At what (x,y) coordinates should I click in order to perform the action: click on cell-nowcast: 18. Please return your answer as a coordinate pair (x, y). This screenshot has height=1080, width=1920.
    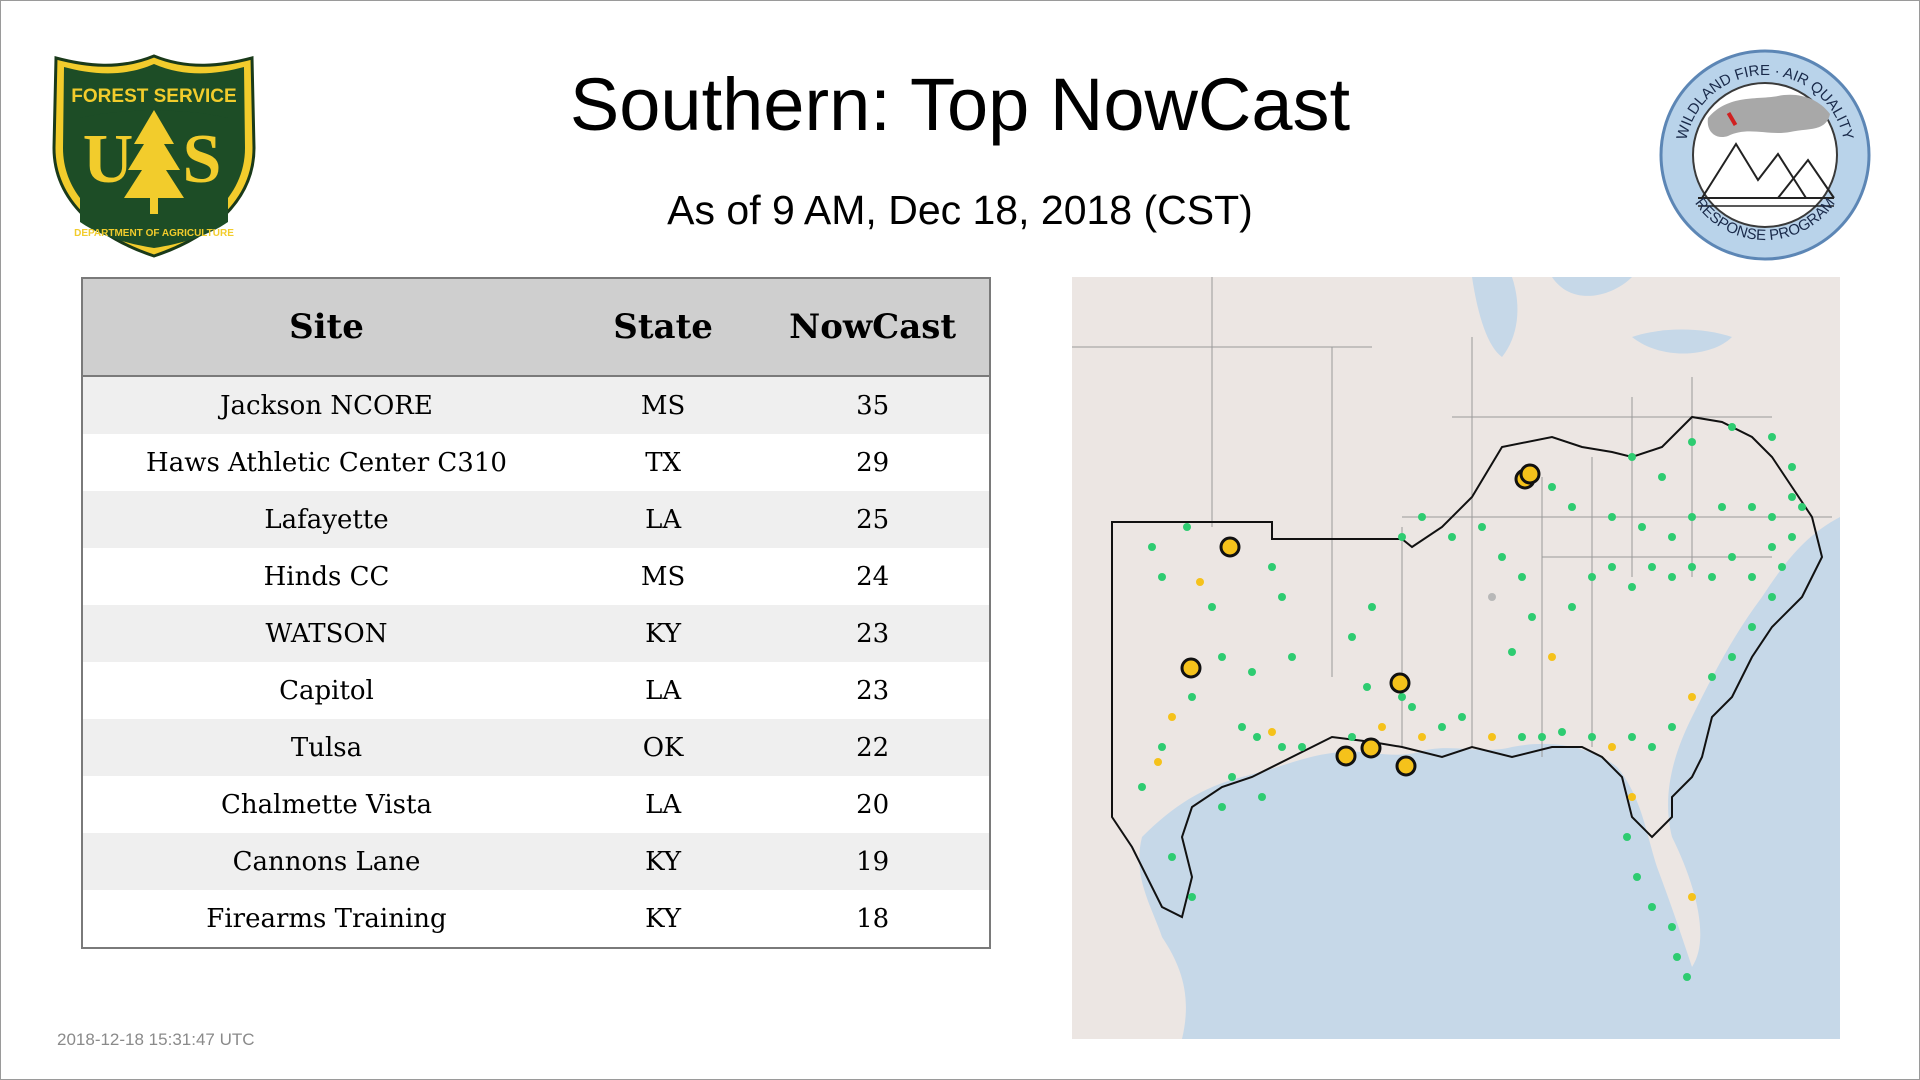
    Looking at the image, I should click on (873, 919).